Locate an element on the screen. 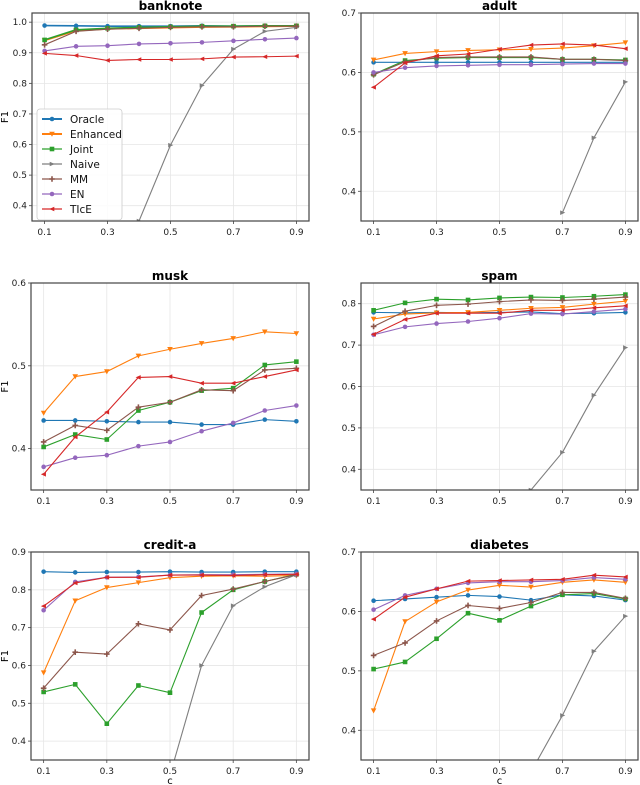 The width and height of the screenshot is (640, 785). legend-item-oracle: Oracle is located at coordinates (73, 120).